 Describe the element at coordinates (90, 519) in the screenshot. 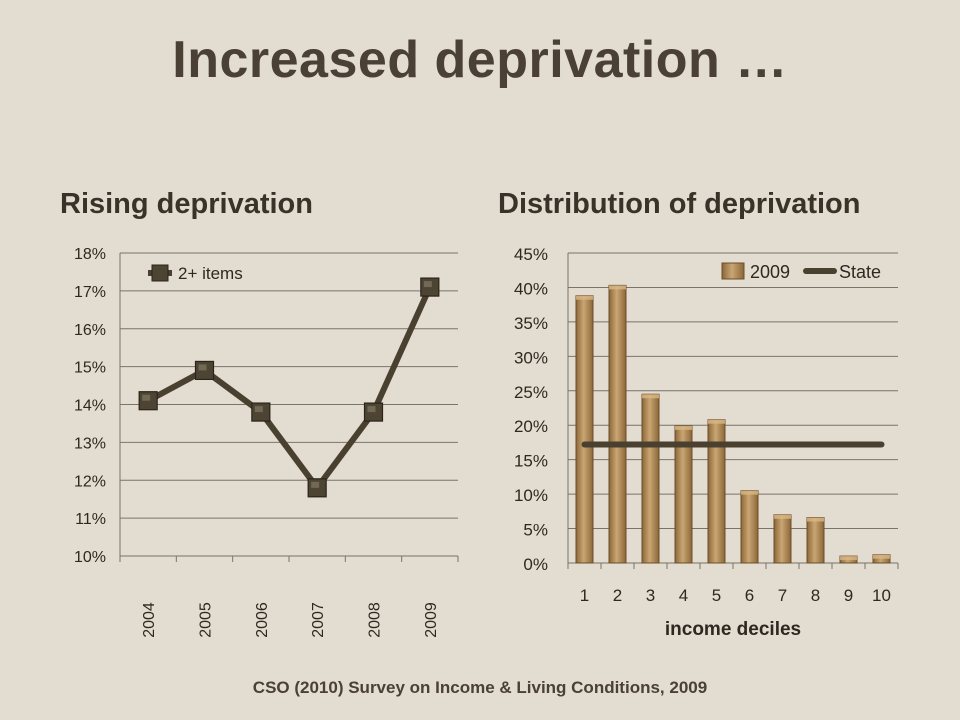

I see `y-tick-label: 11%` at that location.